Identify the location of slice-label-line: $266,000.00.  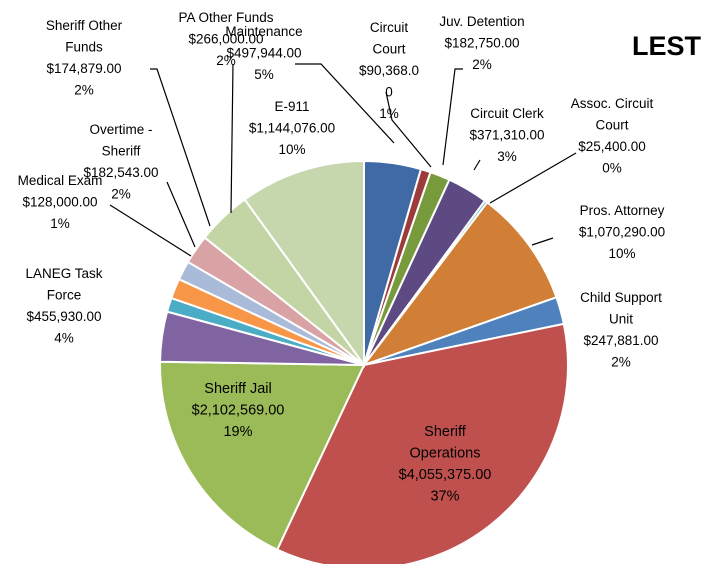
(225, 39).